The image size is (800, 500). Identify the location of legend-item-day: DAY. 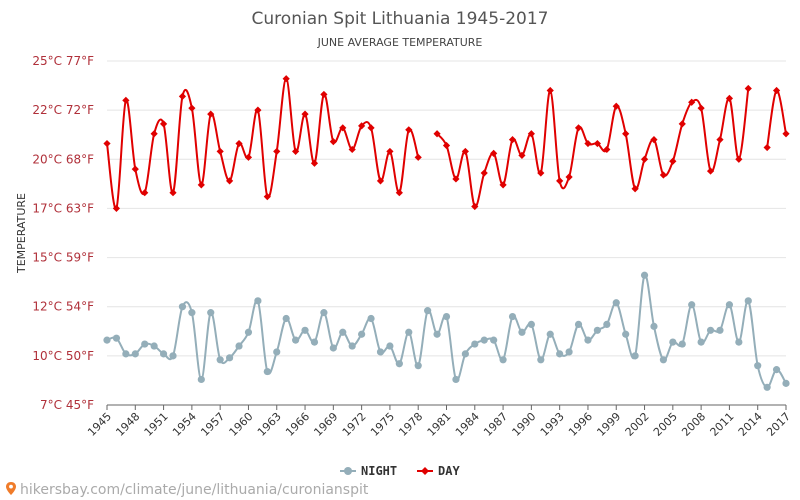
(438, 471).